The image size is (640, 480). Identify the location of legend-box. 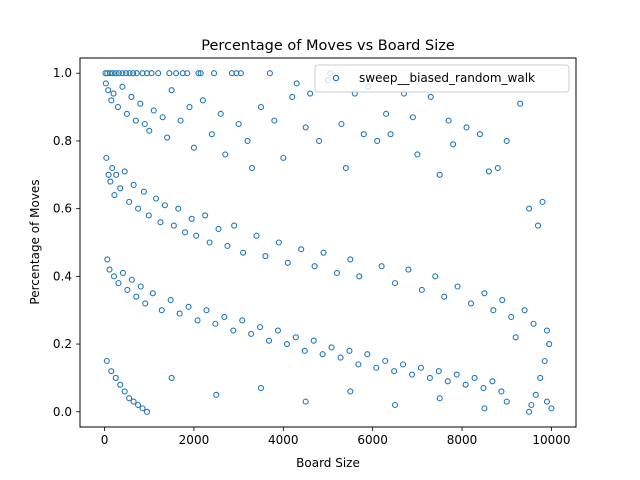
(442, 78).